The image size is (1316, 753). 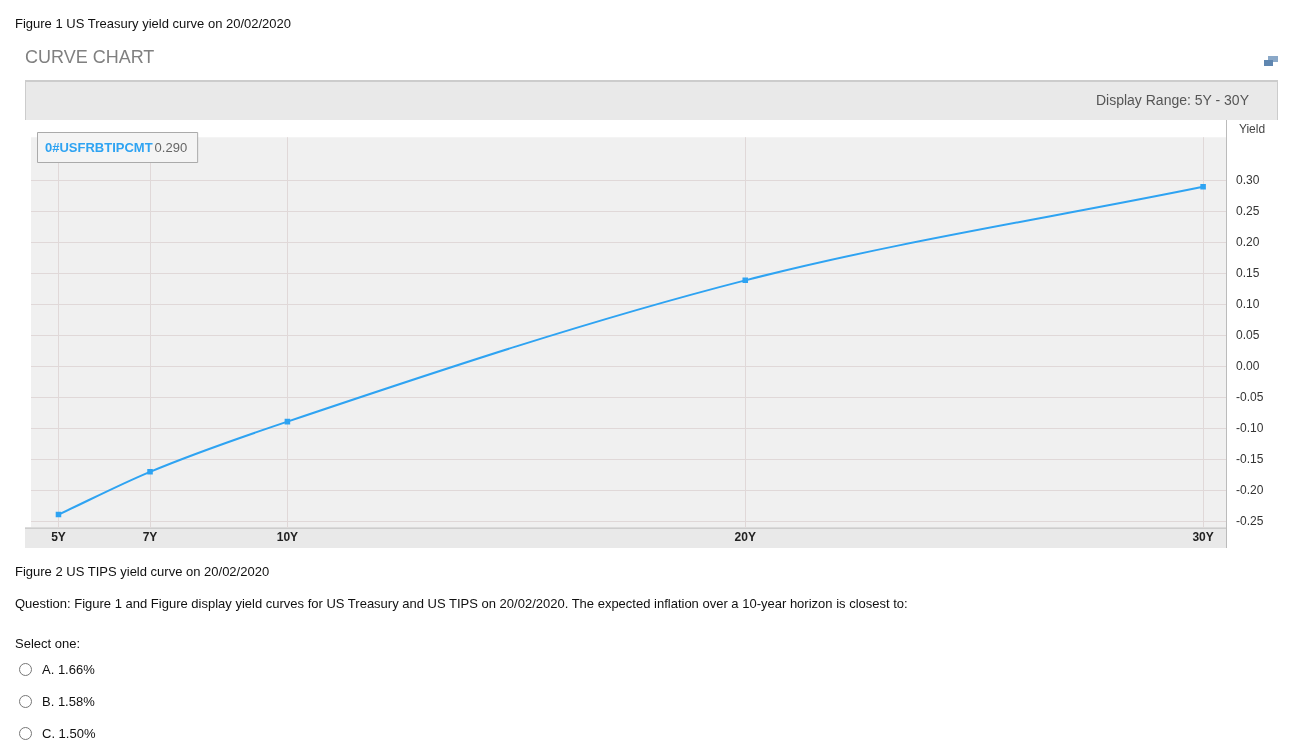 I want to click on text: 0#USFRBTIPCMT, so click(x=99, y=147).